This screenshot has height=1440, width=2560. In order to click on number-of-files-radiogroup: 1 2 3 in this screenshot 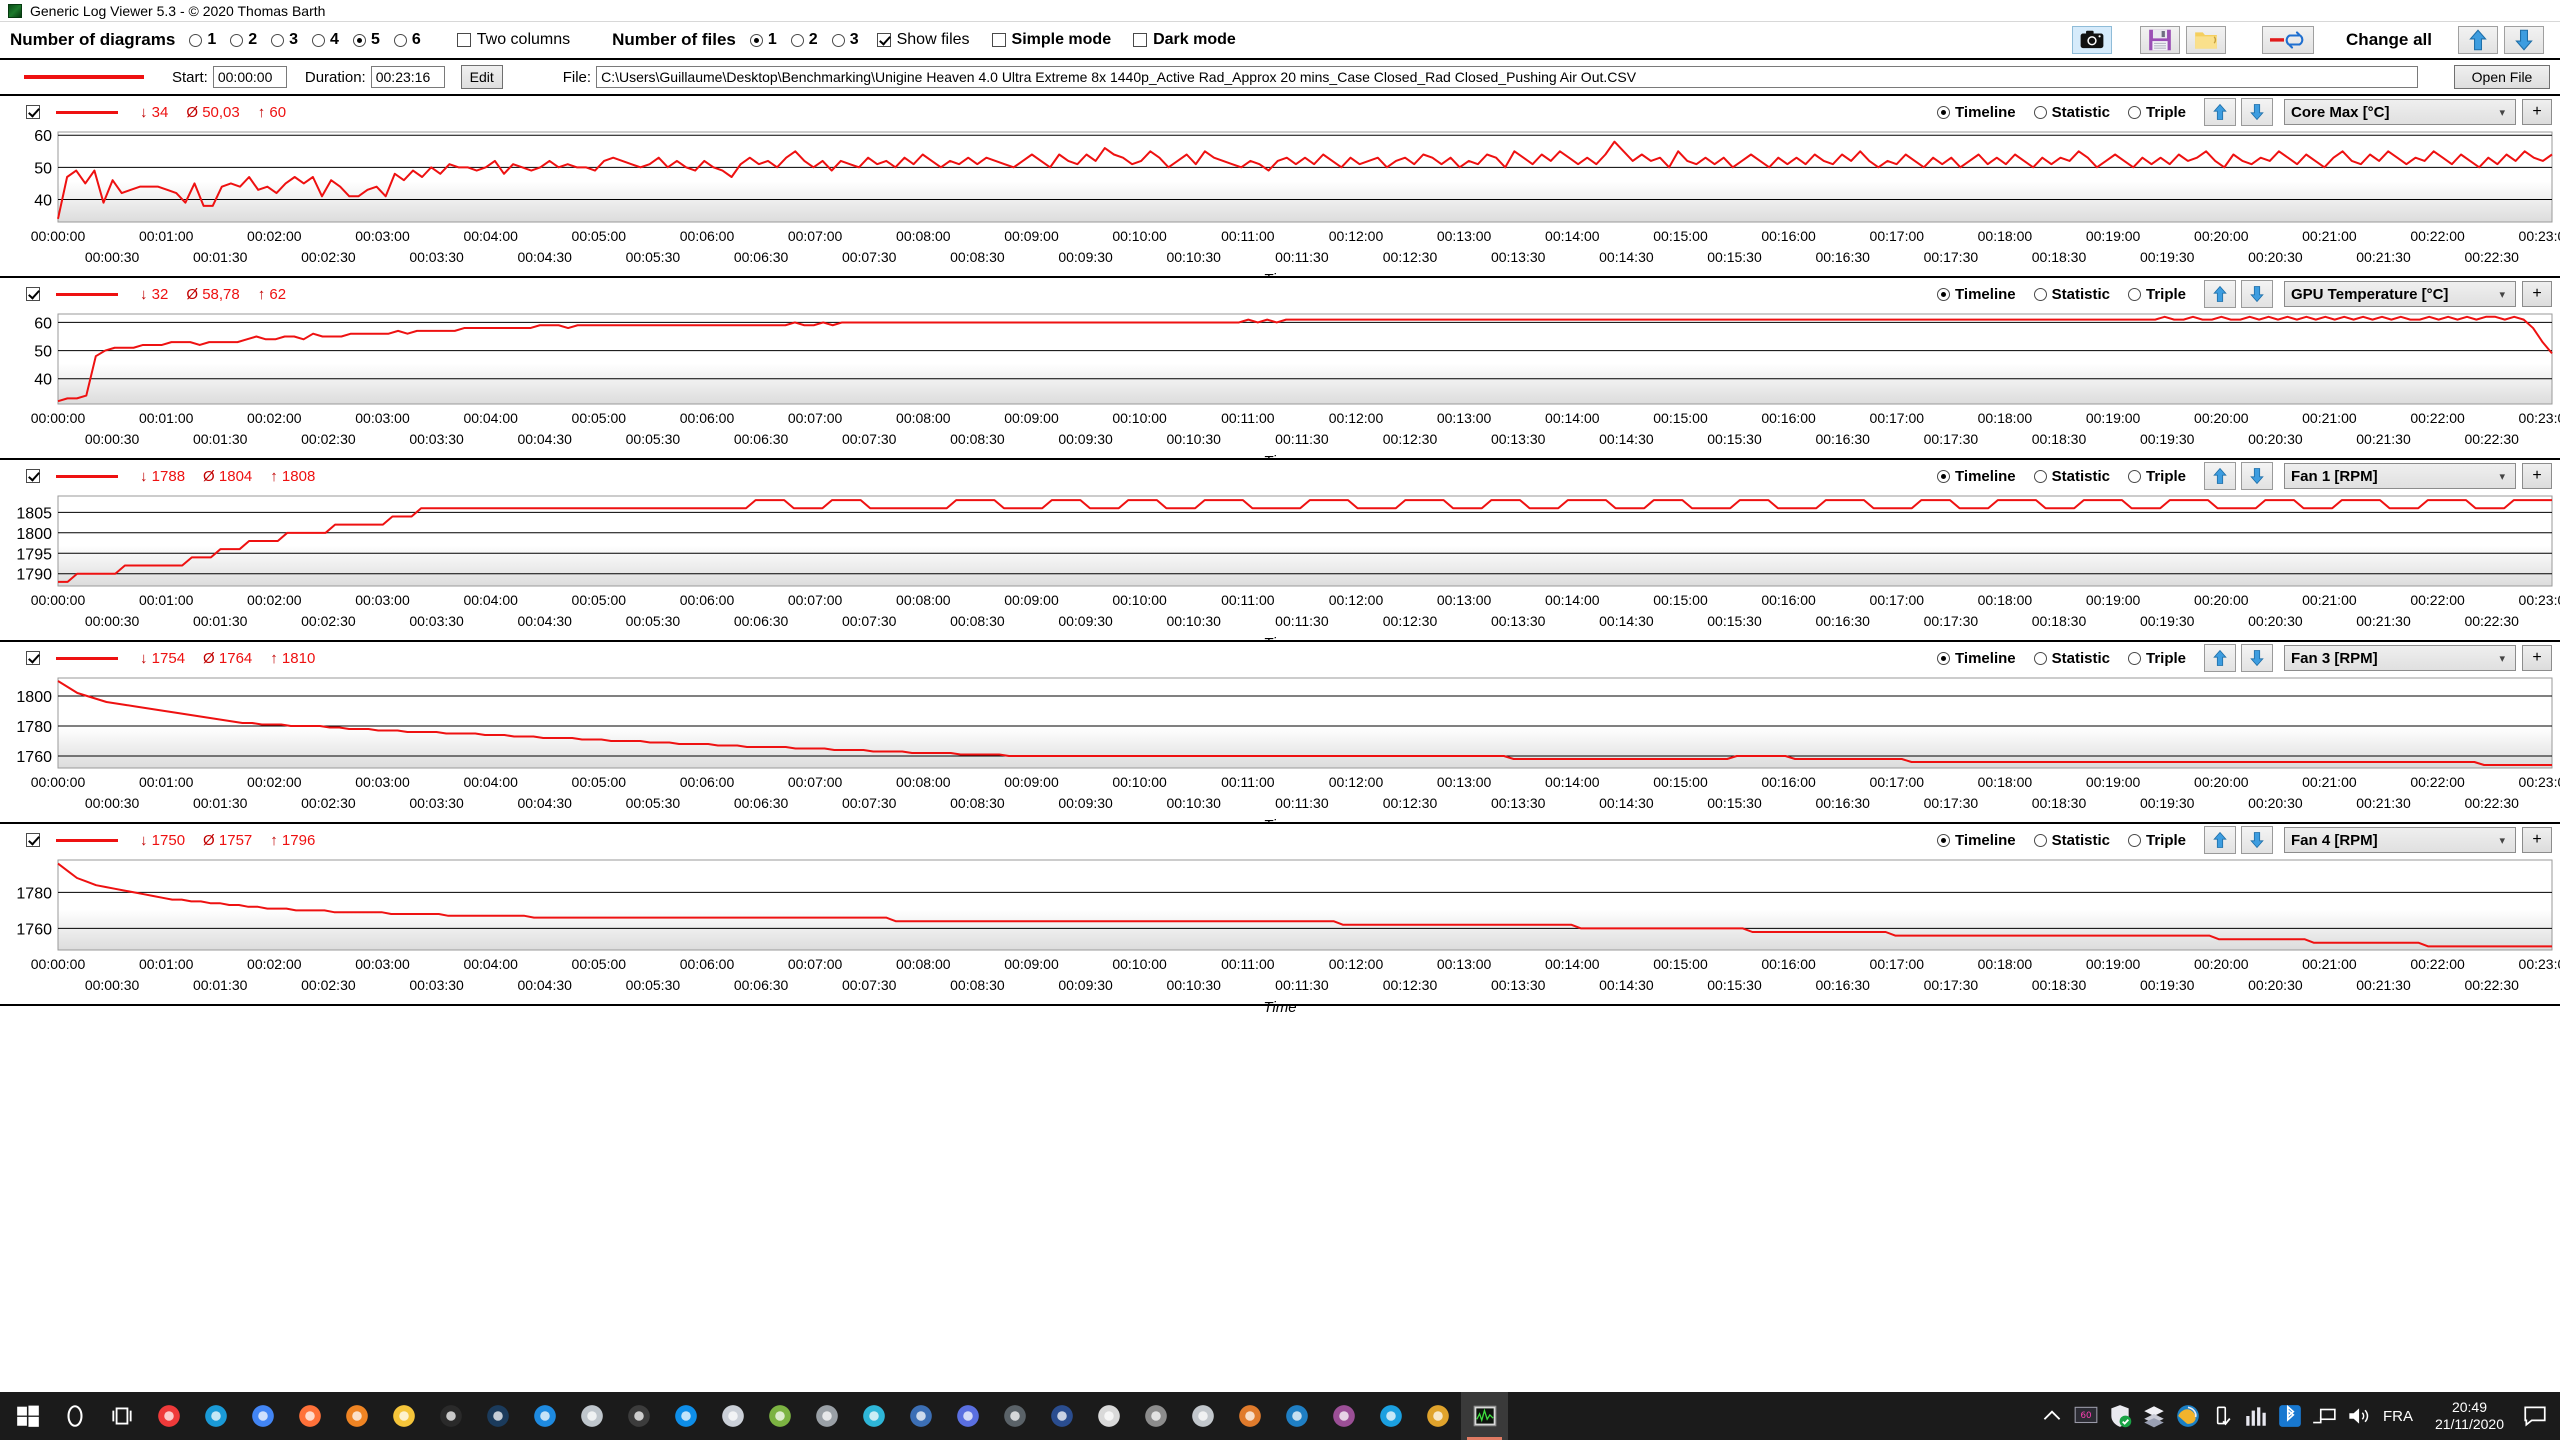, I will do `click(811, 40)`.